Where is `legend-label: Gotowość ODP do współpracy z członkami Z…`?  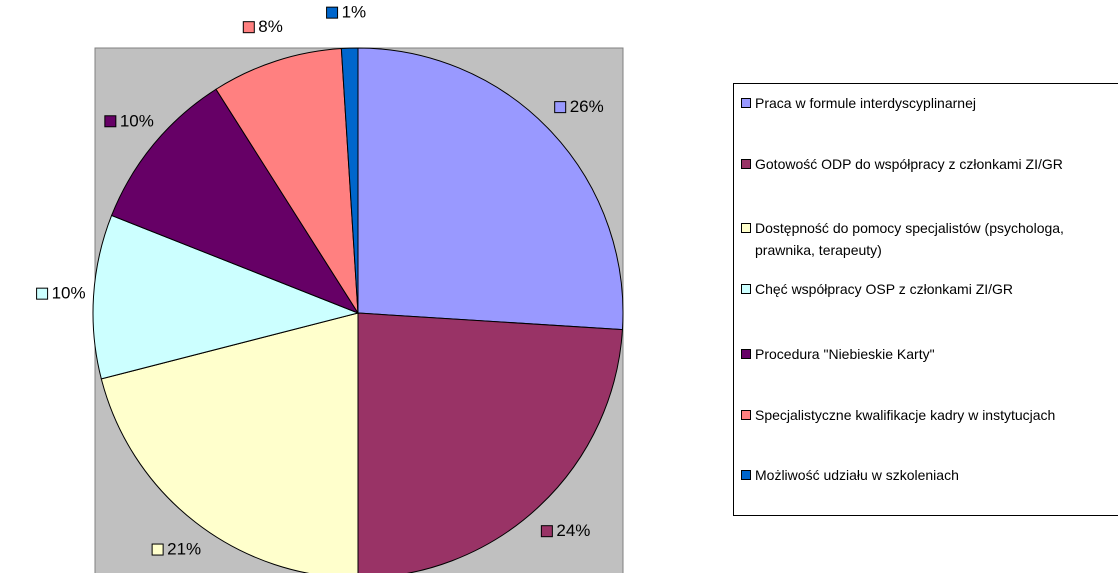
legend-label: Gotowość ODP do współpracy z członkami Z… is located at coordinates (909, 164).